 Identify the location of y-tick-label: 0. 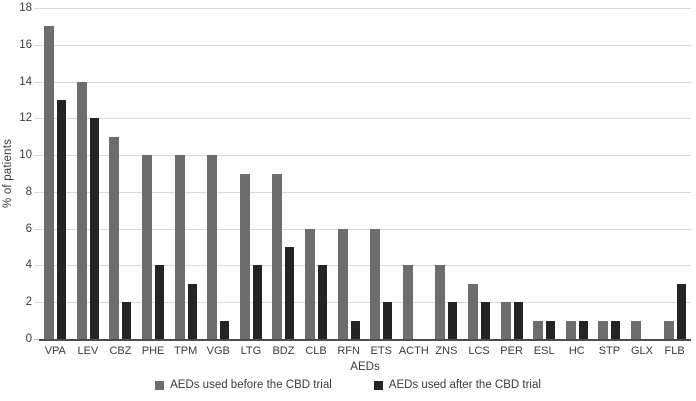
(28, 339).